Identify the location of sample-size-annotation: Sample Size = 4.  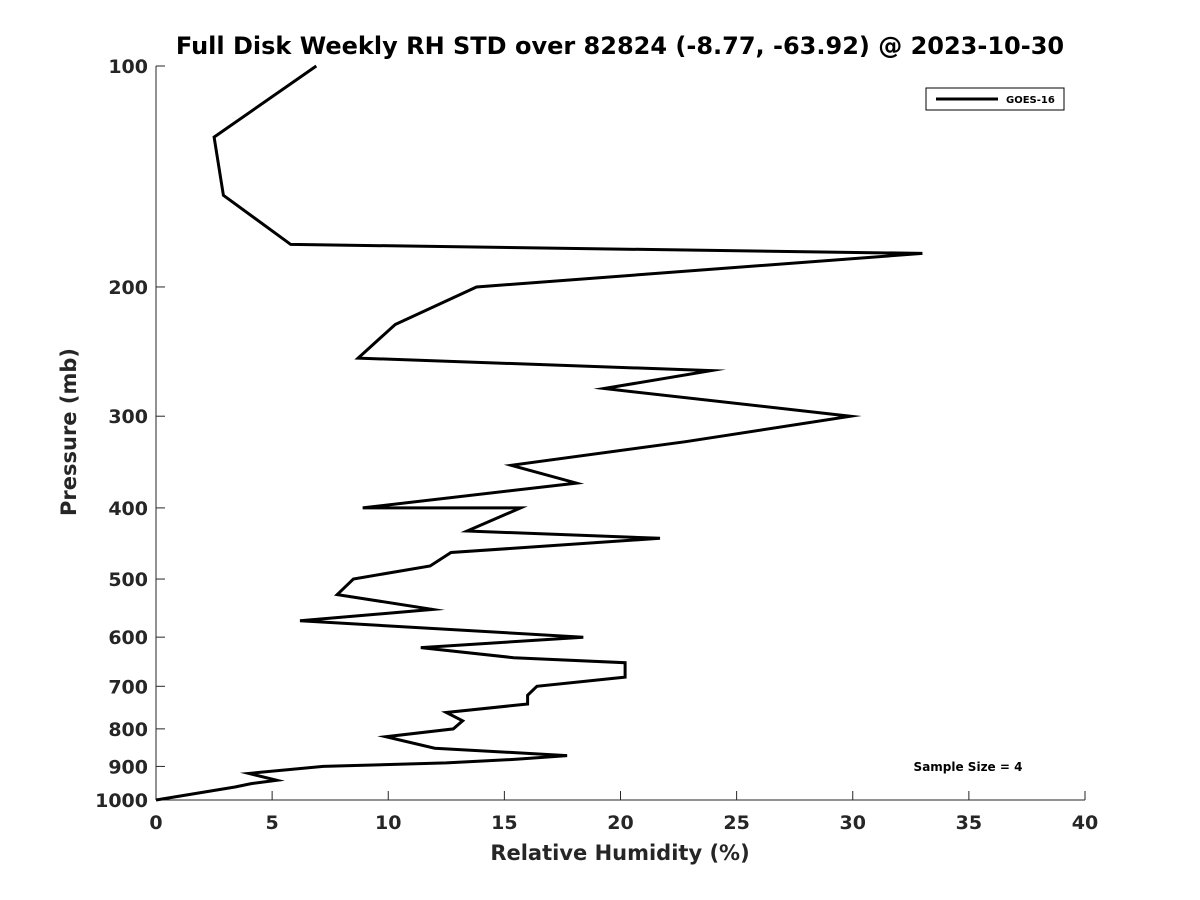
(968, 767).